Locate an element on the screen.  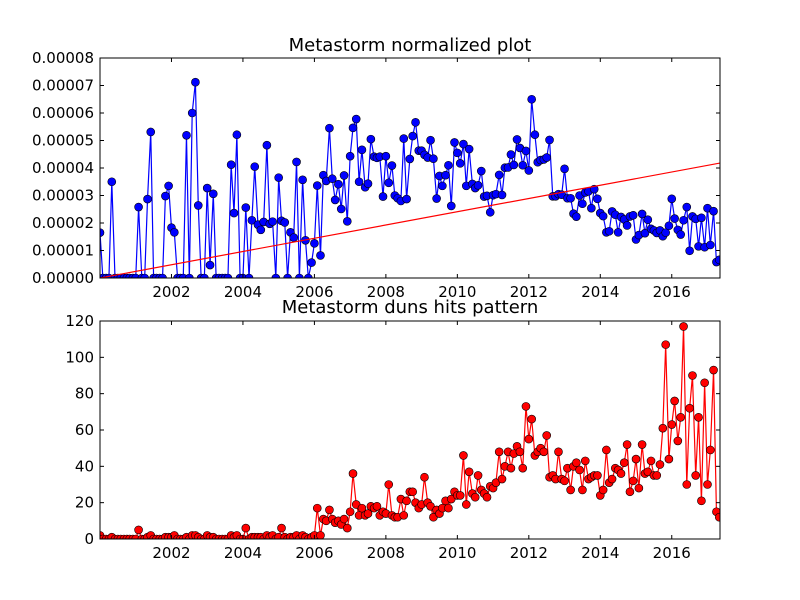
x-tick-label-bottom: 2012 is located at coordinates (529, 553).